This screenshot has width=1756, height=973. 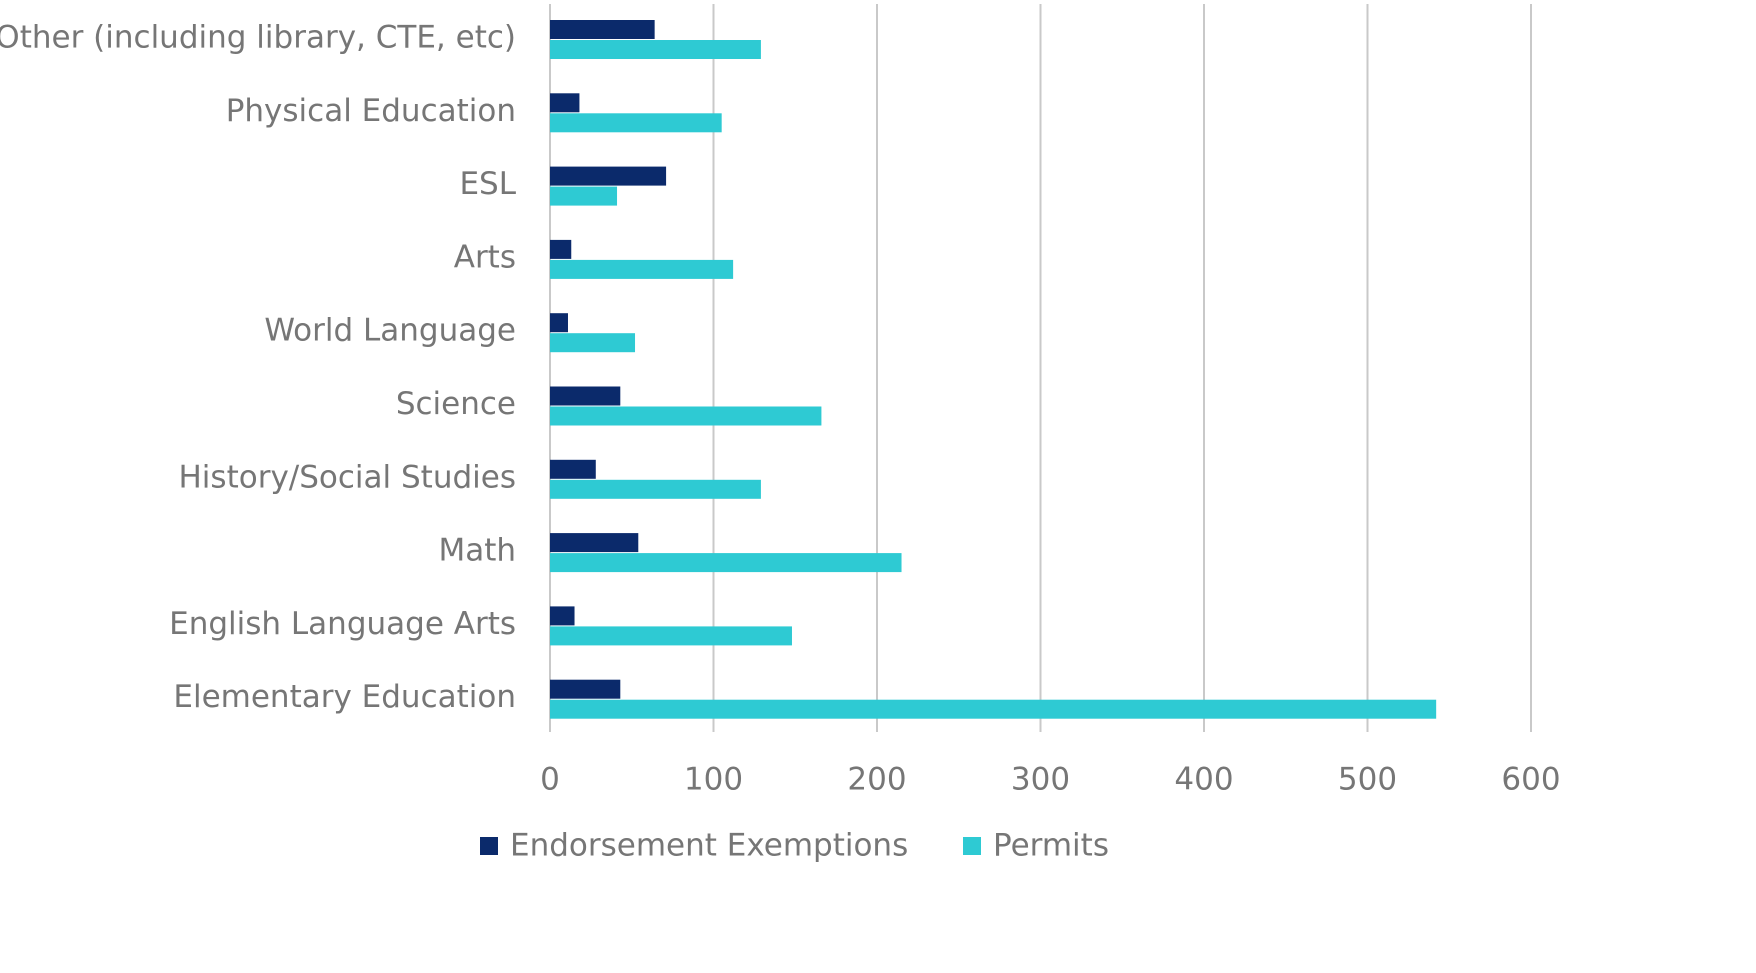 What do you see at coordinates (1530, 780) in the screenshot?
I see `x-tick-label: 600` at bounding box center [1530, 780].